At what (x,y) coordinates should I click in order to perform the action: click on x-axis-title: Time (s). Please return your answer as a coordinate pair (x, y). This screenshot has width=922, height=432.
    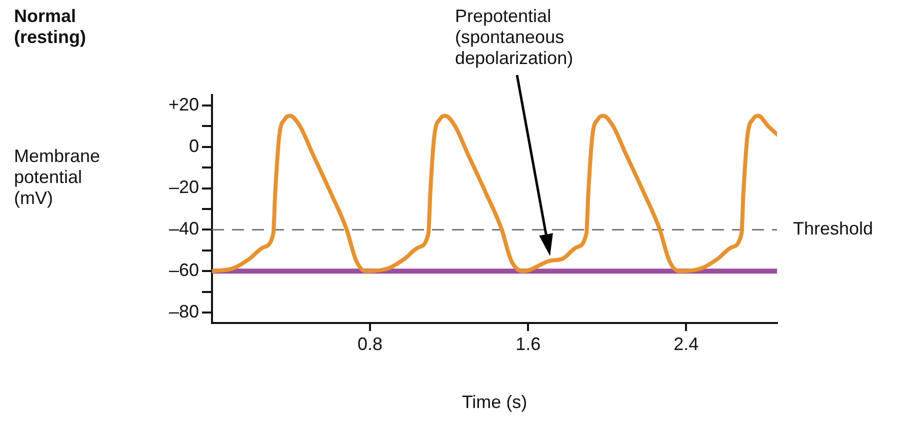
    Looking at the image, I should click on (495, 402).